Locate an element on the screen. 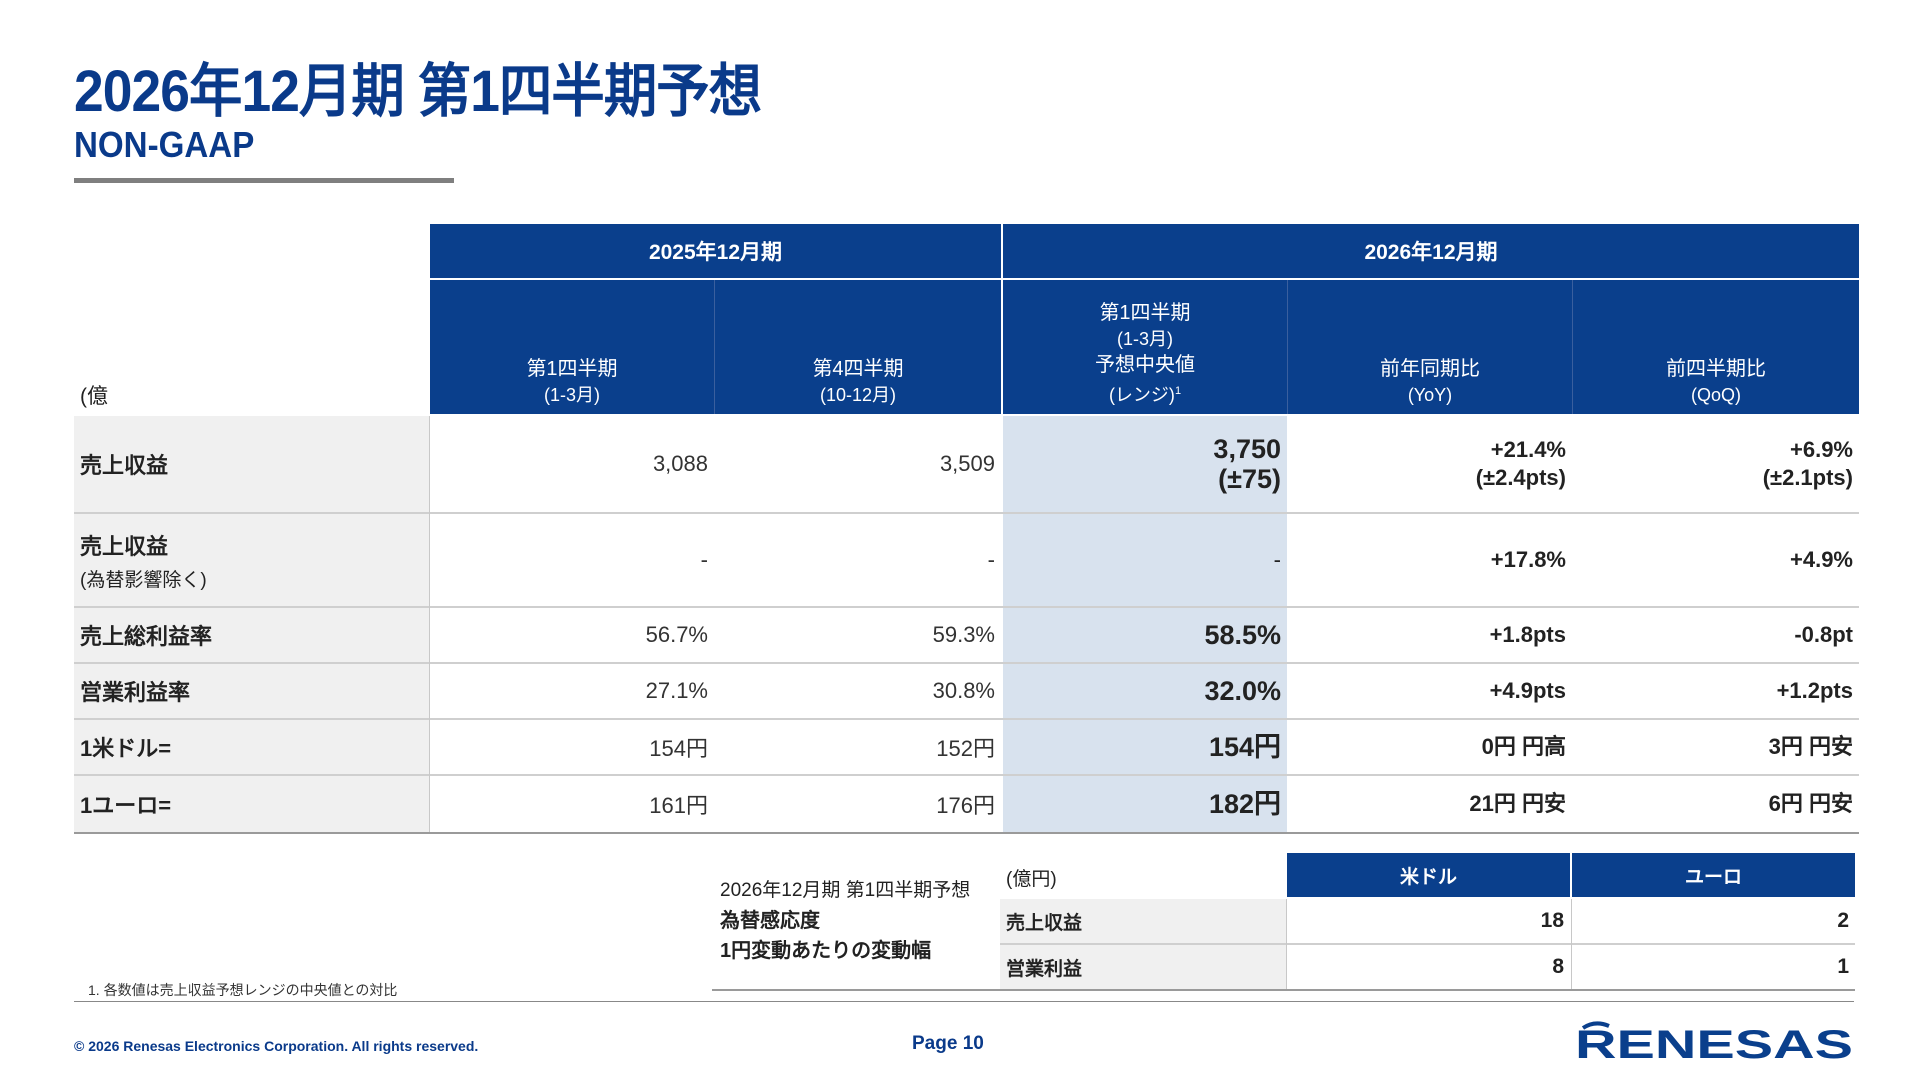  footnote-marker: 1 is located at coordinates (1178, 391).